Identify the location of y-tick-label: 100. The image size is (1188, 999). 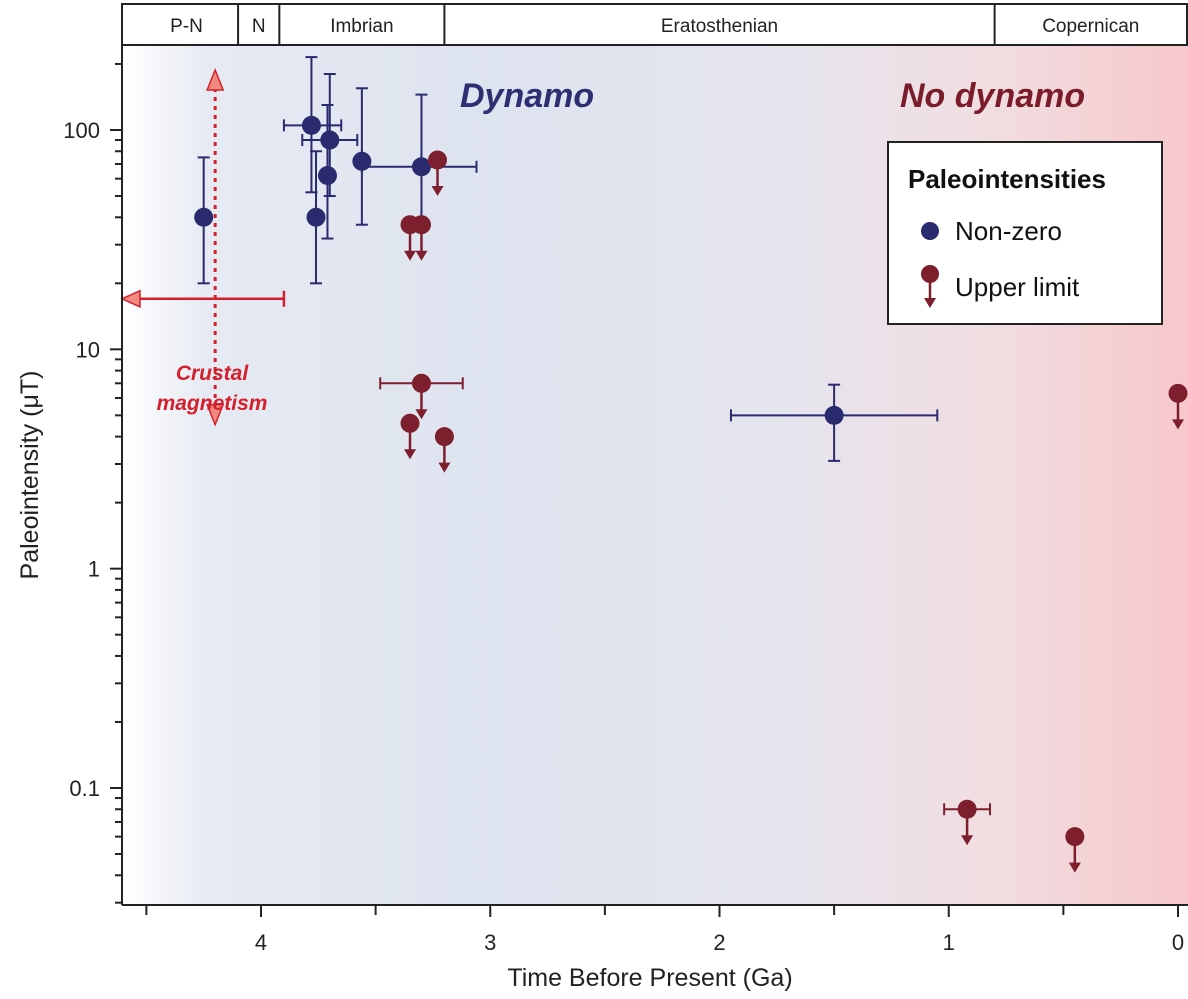
(81, 130).